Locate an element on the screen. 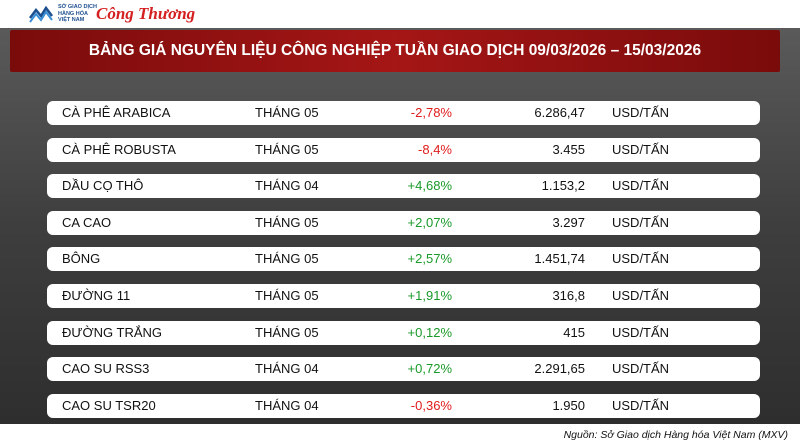  change: +2,57% is located at coordinates (429, 259).